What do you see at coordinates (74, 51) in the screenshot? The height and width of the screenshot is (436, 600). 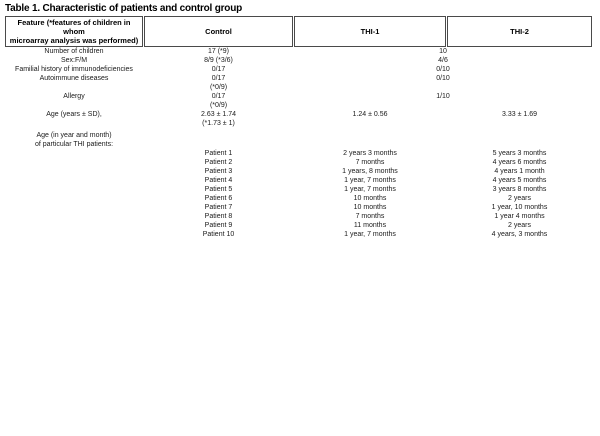 I see `table-cell: Number of children` at bounding box center [74, 51].